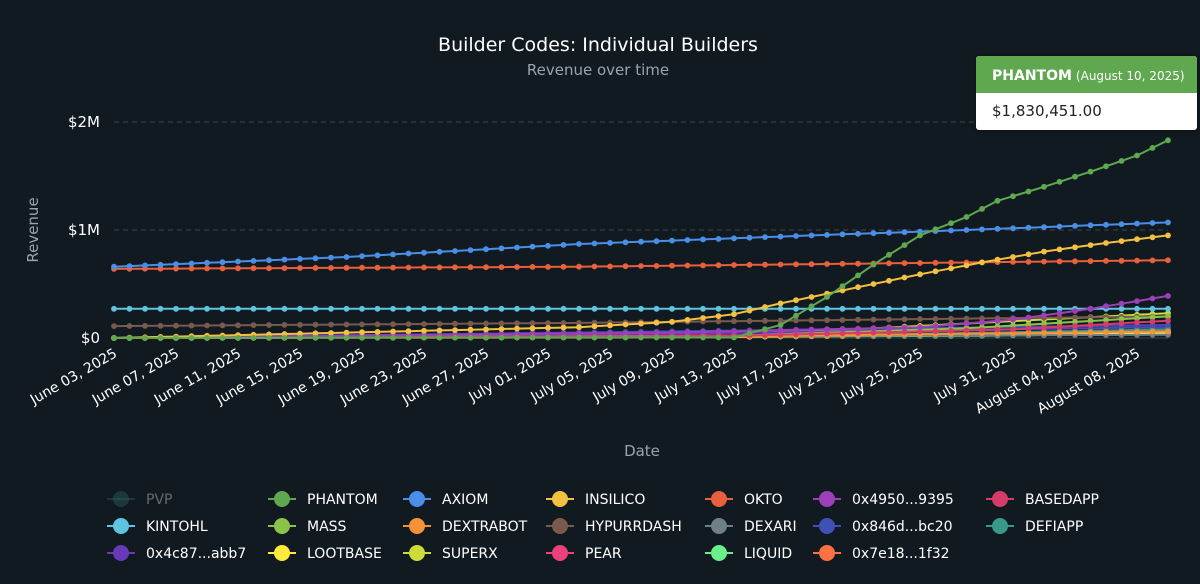 The height and width of the screenshot is (584, 1200). Describe the element at coordinates (883, 526) in the screenshot. I see `legend-item: 0x846d...bc20` at that location.